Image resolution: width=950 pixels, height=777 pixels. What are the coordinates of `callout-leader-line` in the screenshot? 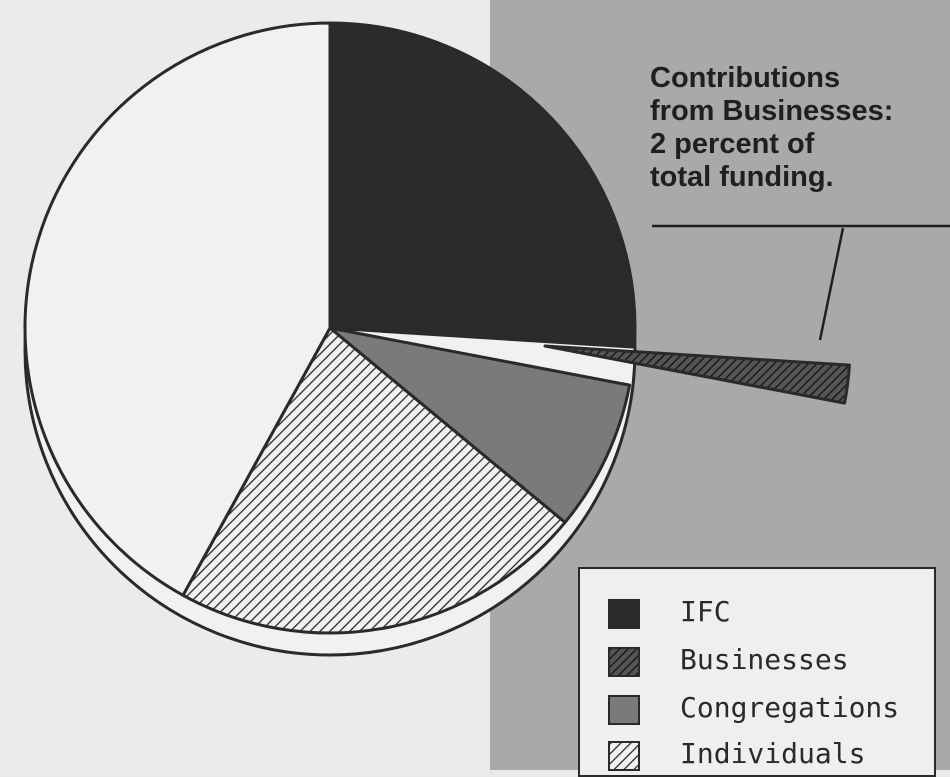 It's located at (831, 284).